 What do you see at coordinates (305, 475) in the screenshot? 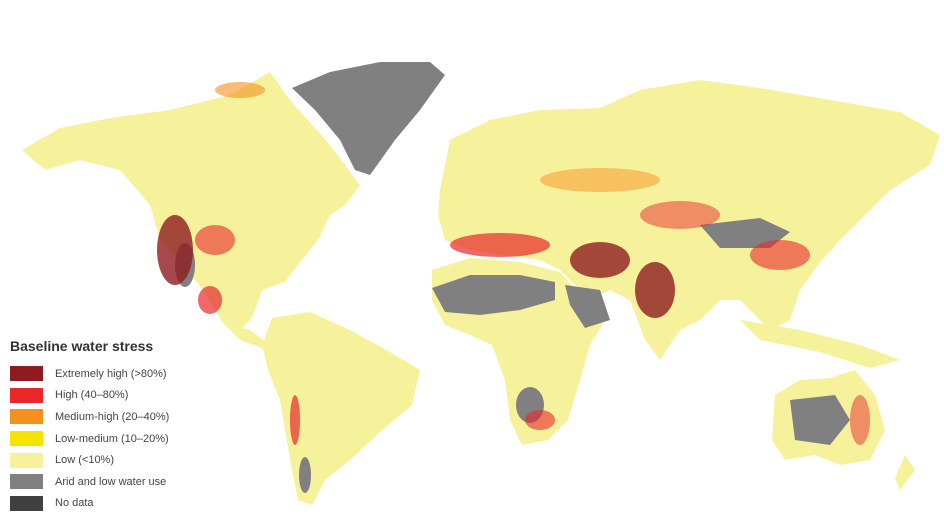
I see `patagonia` at bounding box center [305, 475].